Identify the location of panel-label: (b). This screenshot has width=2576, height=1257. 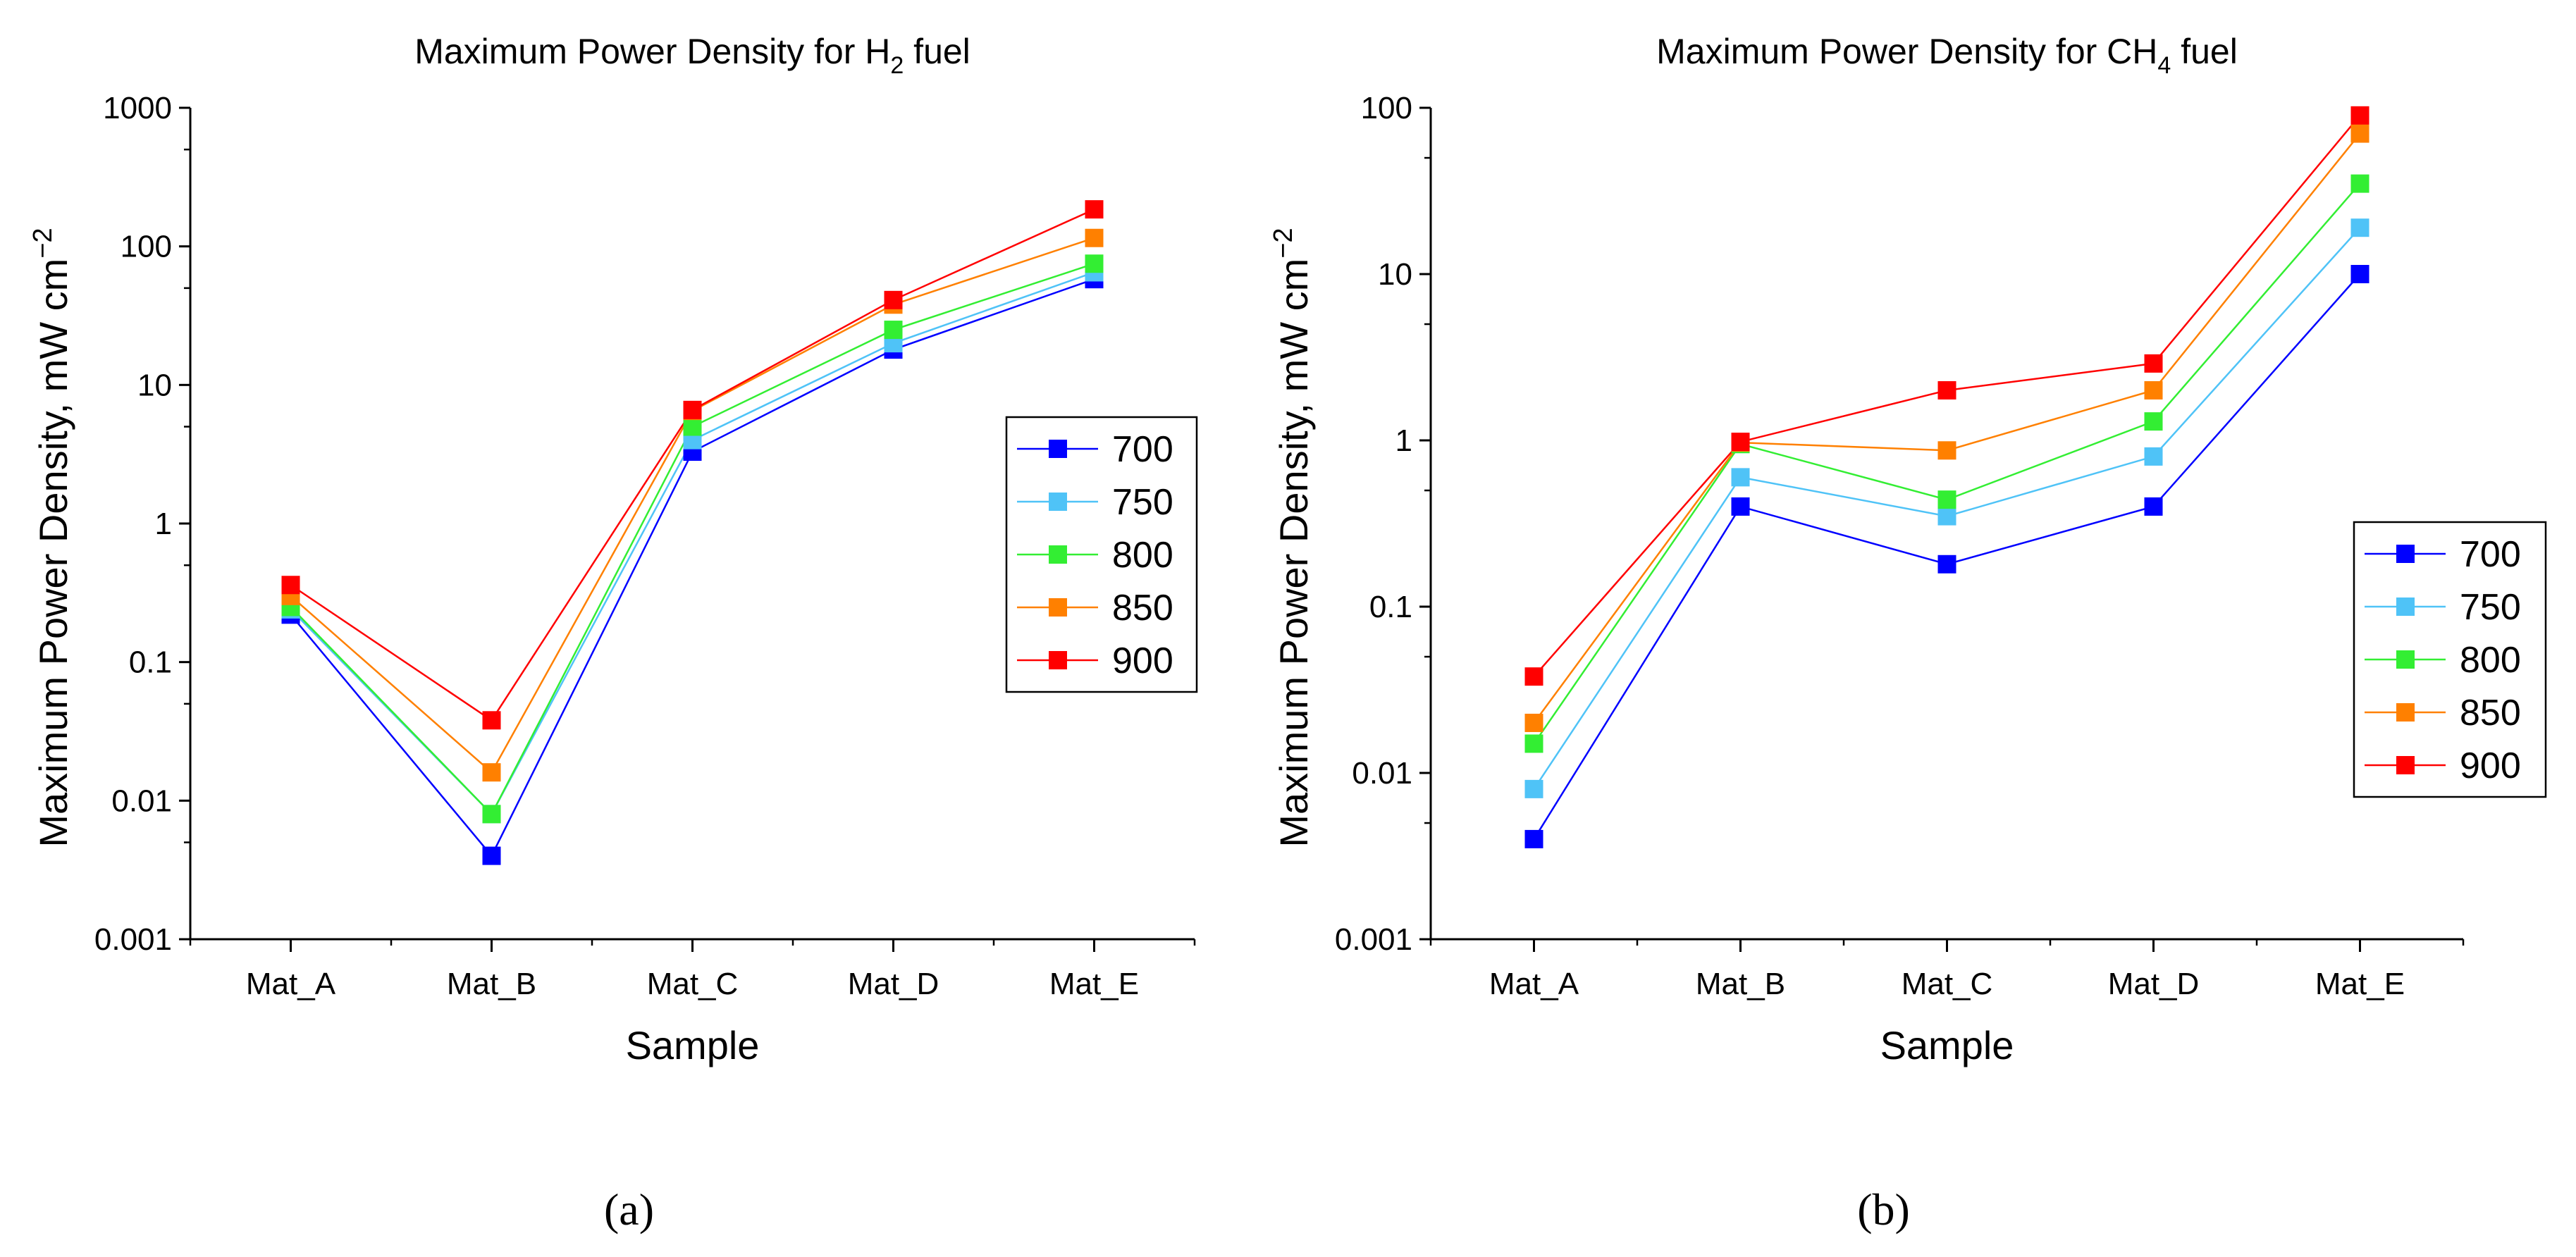
(1884, 1209).